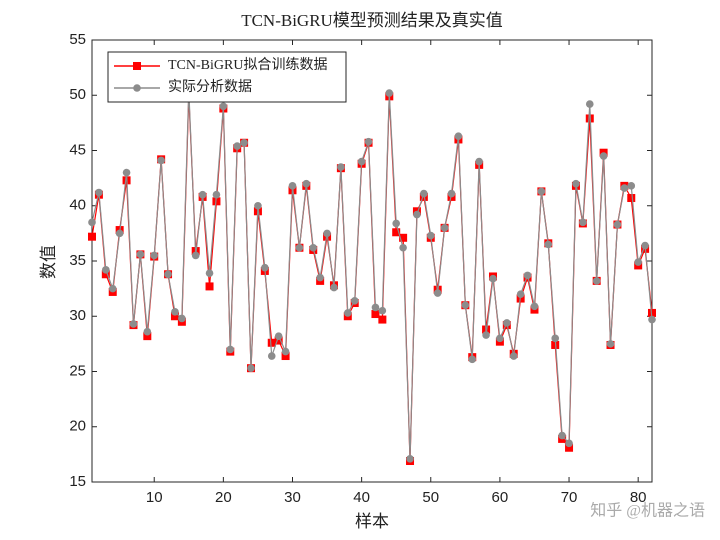 This screenshot has height=540, width=720. What do you see at coordinates (77, 260) in the screenshot?
I see `y-tick-label: 35` at bounding box center [77, 260].